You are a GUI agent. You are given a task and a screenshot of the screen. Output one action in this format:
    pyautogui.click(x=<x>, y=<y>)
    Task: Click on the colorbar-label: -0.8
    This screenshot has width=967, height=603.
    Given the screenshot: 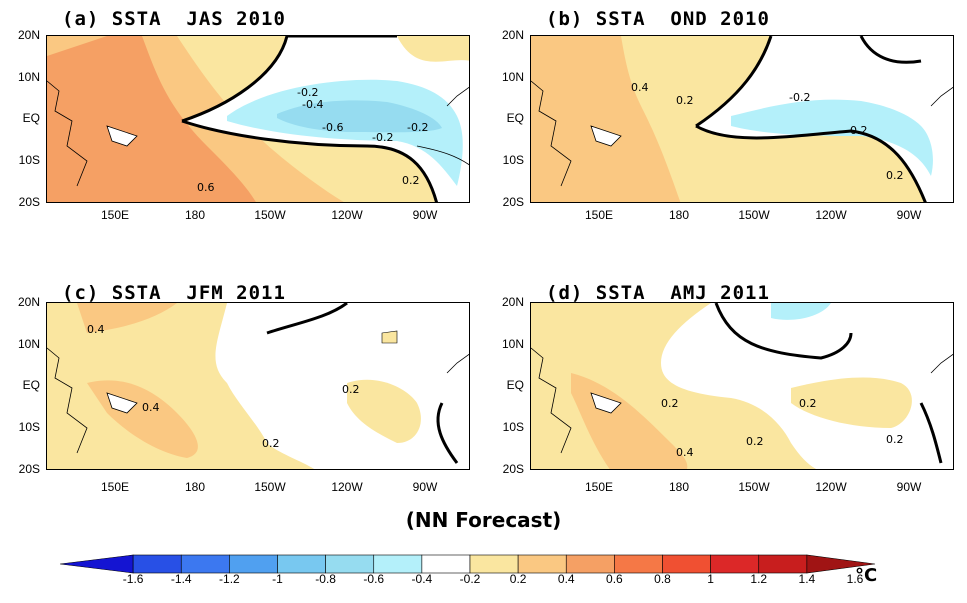 What is the action you would take?
    pyautogui.click(x=325, y=579)
    